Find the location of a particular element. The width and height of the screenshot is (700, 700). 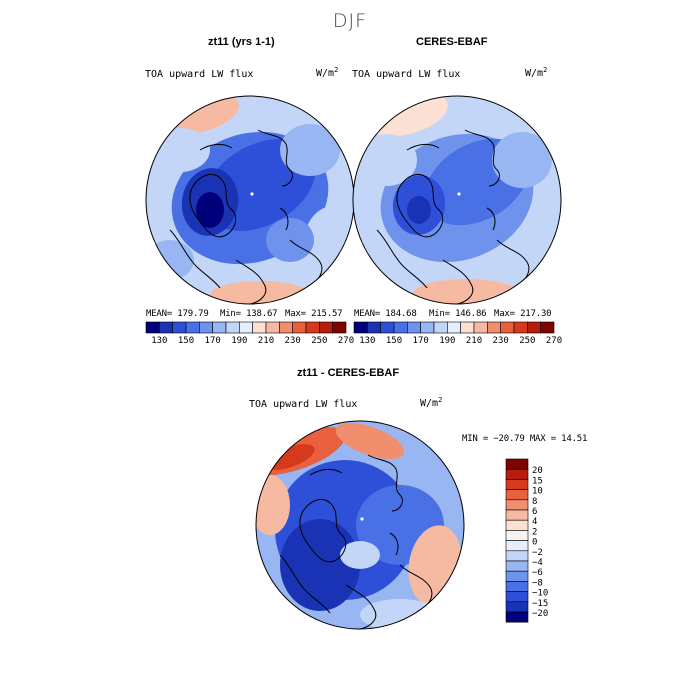

diff-polar-map is located at coordinates (360, 525).